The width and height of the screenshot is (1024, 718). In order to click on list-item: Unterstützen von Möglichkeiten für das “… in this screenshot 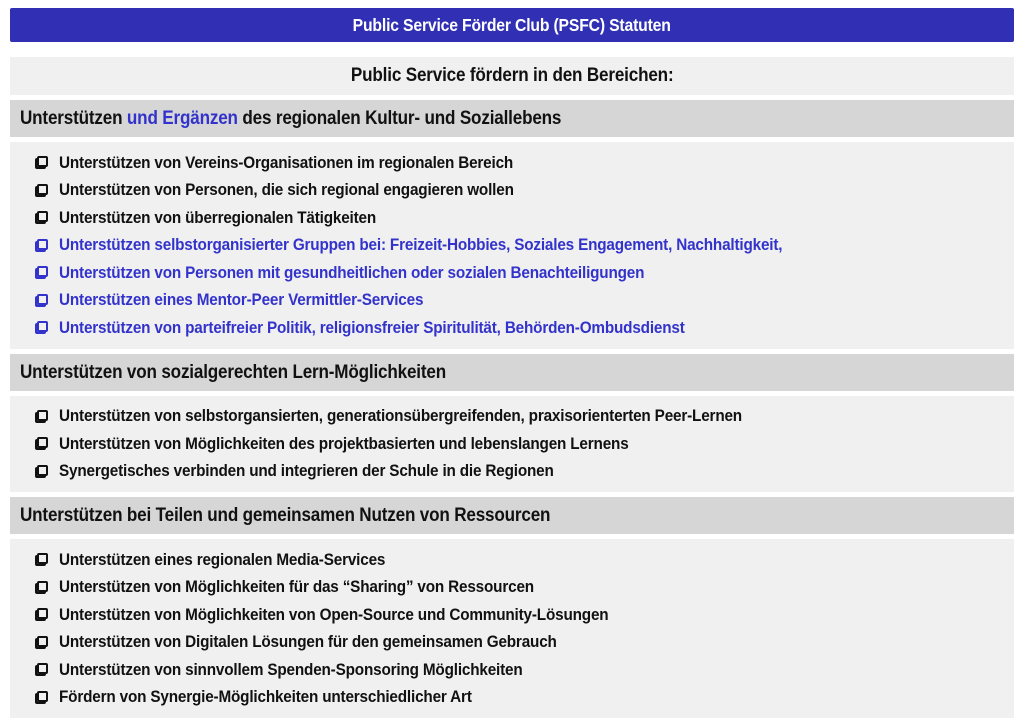, I will do `click(524, 588)`.